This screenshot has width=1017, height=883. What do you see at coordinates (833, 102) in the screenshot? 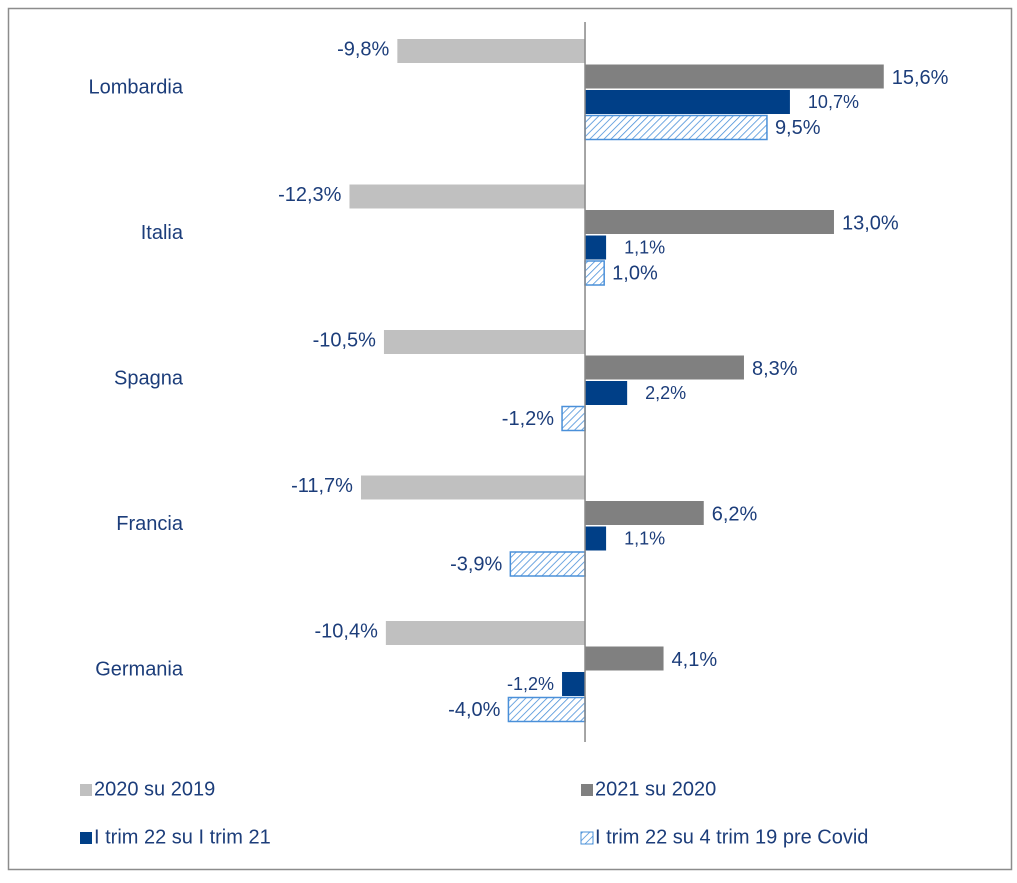
I see `value-label: 10,7%` at bounding box center [833, 102].